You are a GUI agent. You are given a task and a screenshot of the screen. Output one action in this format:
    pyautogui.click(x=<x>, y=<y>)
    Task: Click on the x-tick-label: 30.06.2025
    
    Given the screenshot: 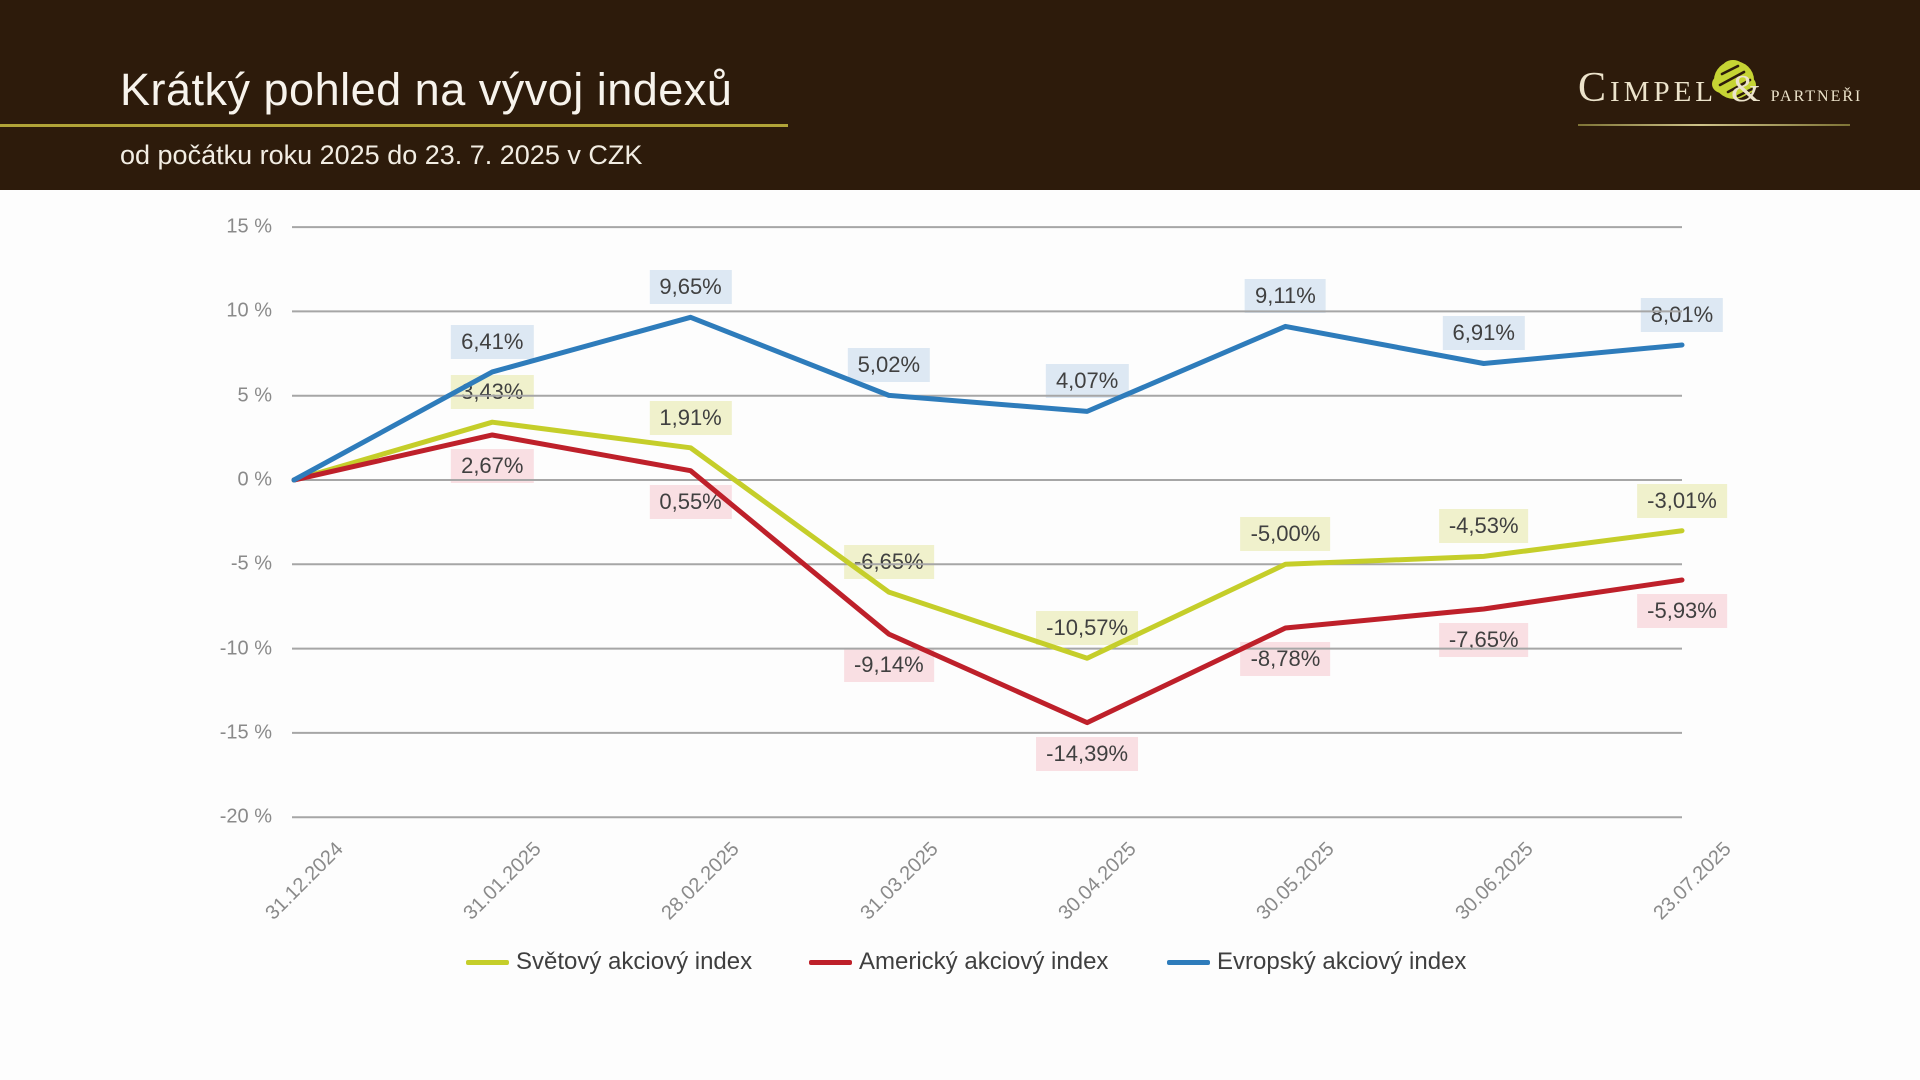 What is the action you would take?
    pyautogui.click(x=1494, y=881)
    